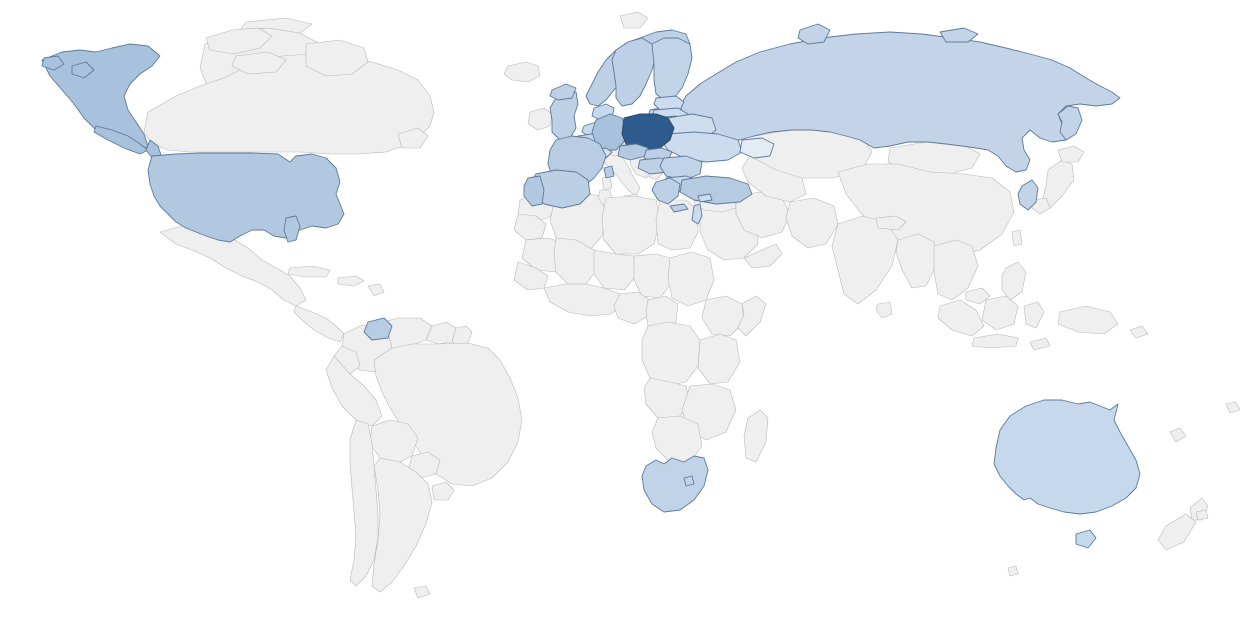 This screenshot has height=618, width=1252. Describe the element at coordinates (530, 227) in the screenshot. I see `region-western-sahara` at that location.